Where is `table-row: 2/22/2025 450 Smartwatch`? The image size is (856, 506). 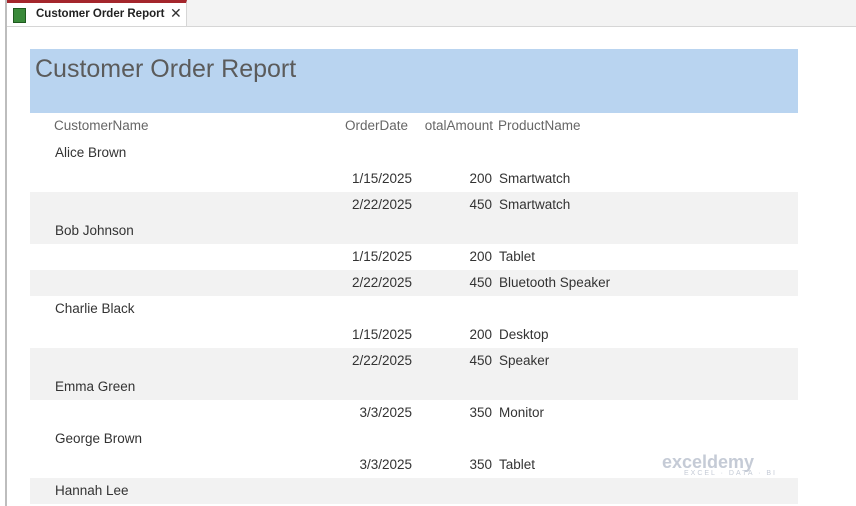
table-row: 2/22/2025 450 Smartwatch is located at coordinates (414, 205).